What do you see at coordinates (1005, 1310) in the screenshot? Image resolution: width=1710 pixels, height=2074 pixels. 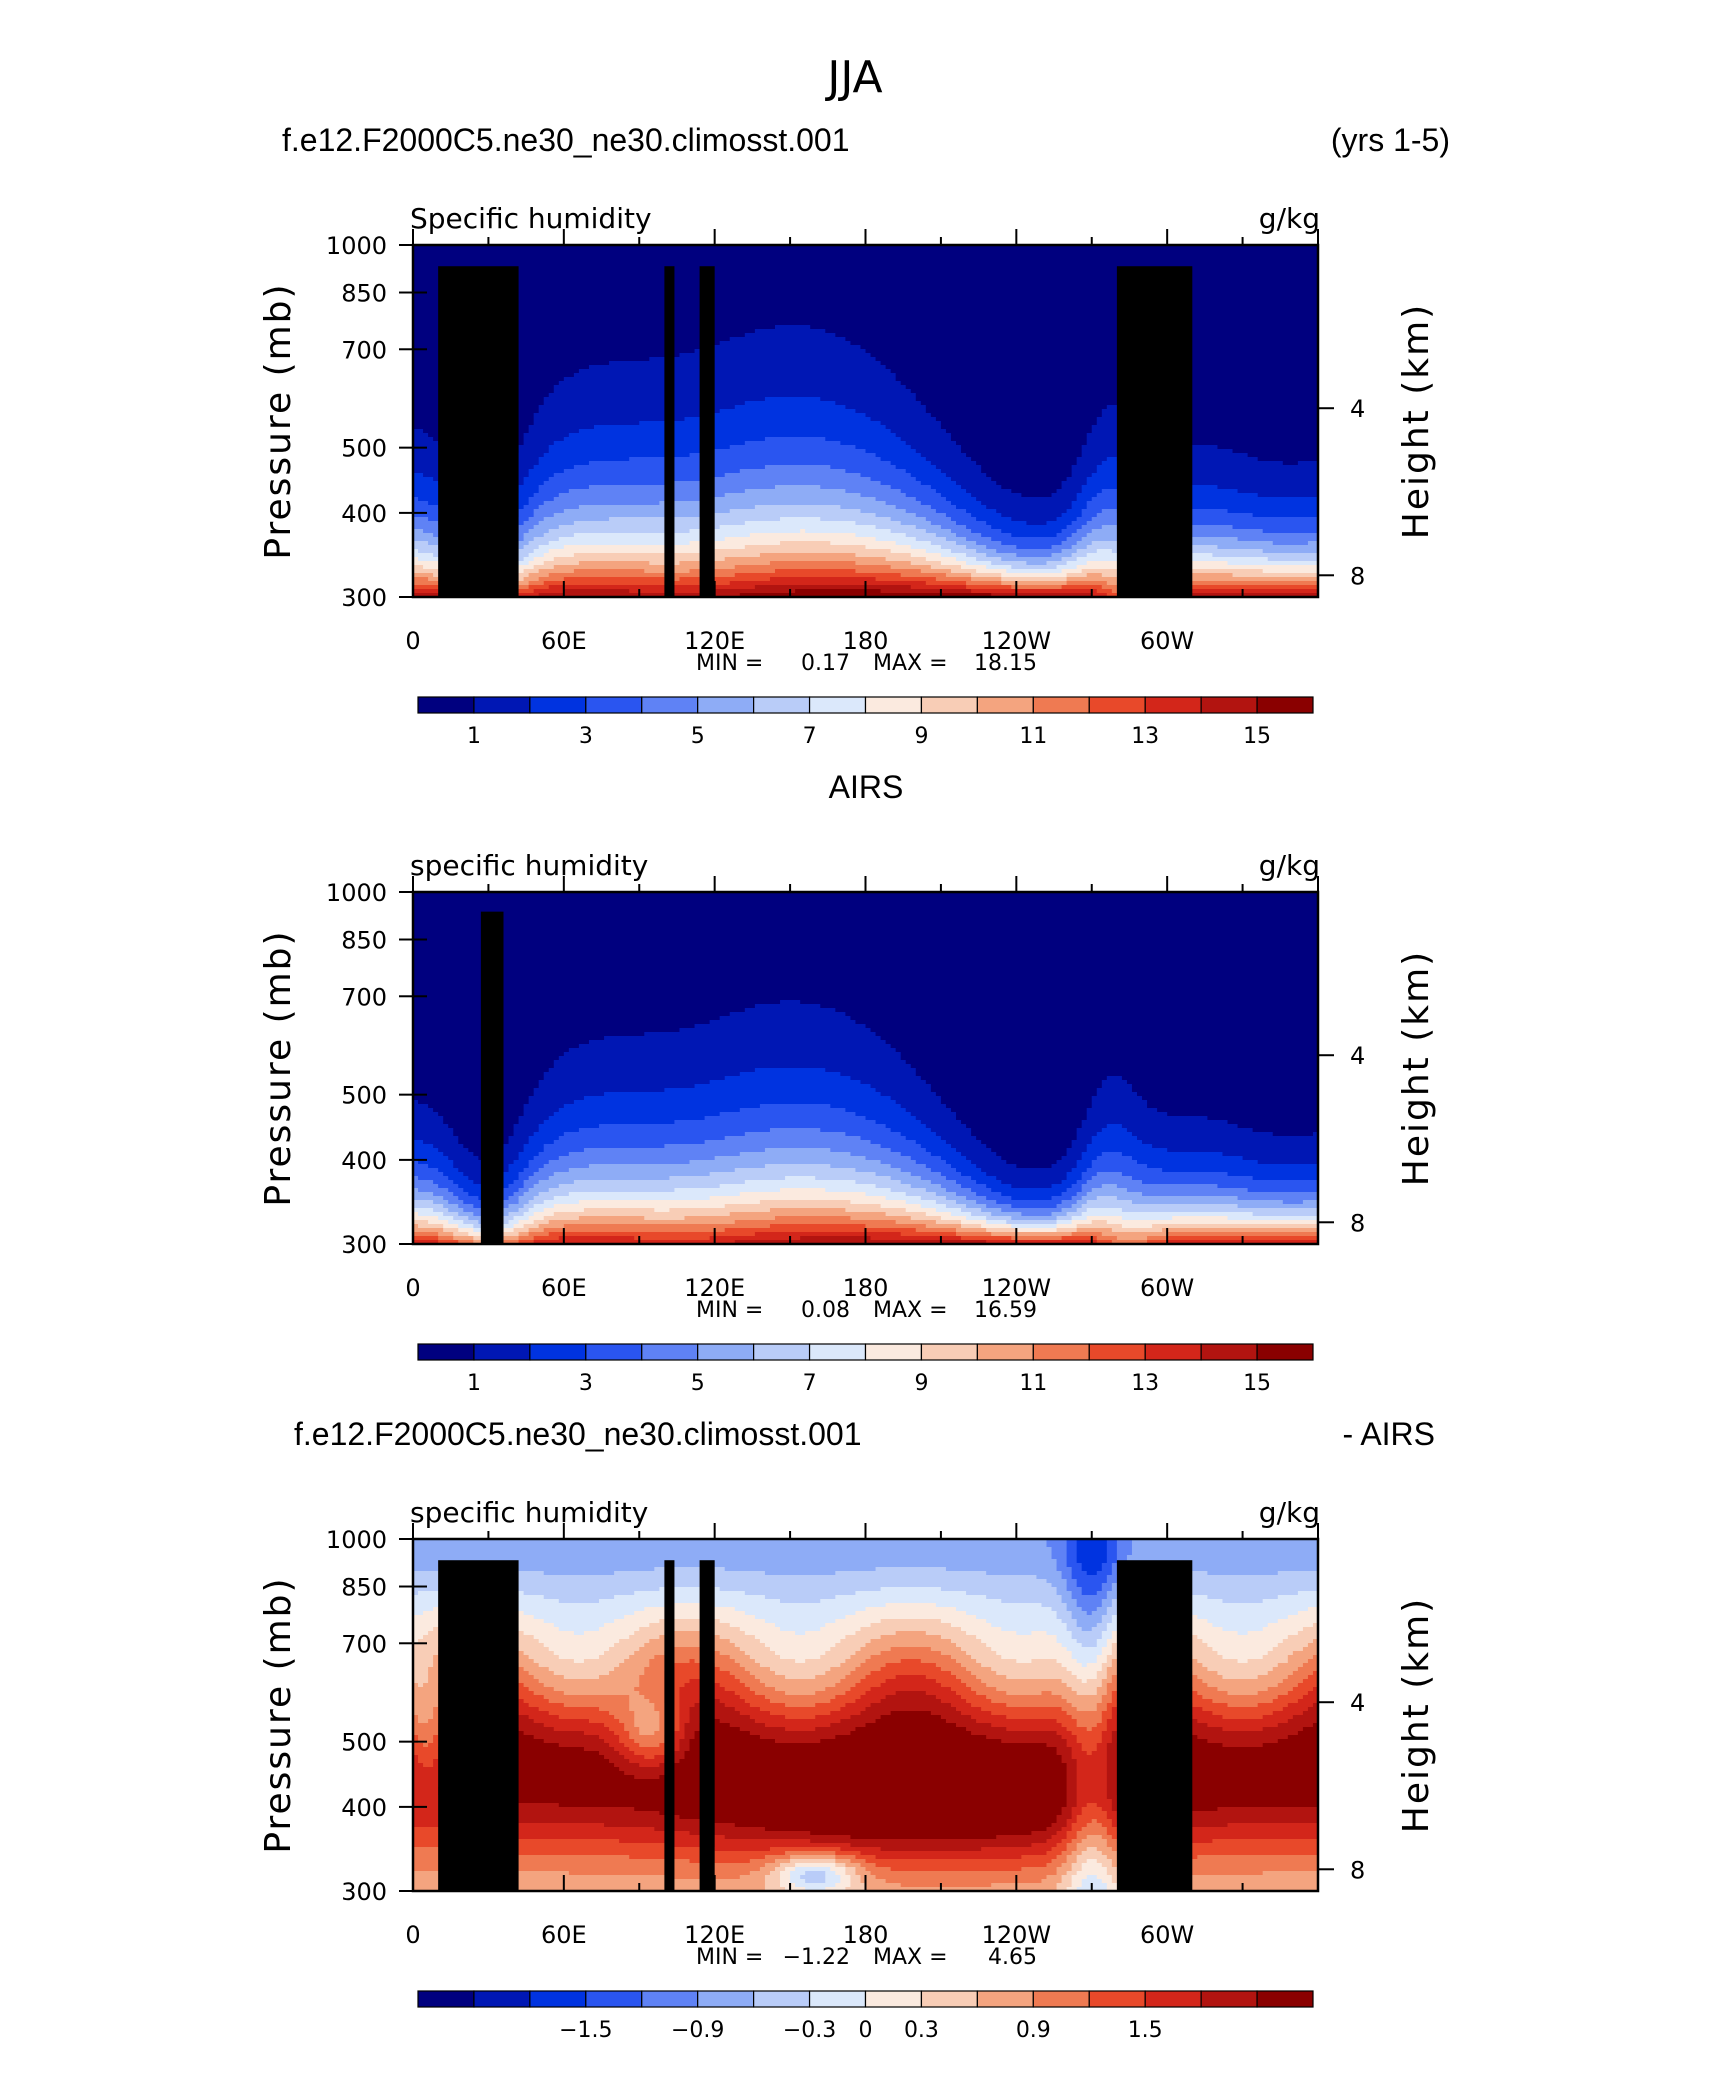 I see `max-value: 16.59` at bounding box center [1005, 1310].